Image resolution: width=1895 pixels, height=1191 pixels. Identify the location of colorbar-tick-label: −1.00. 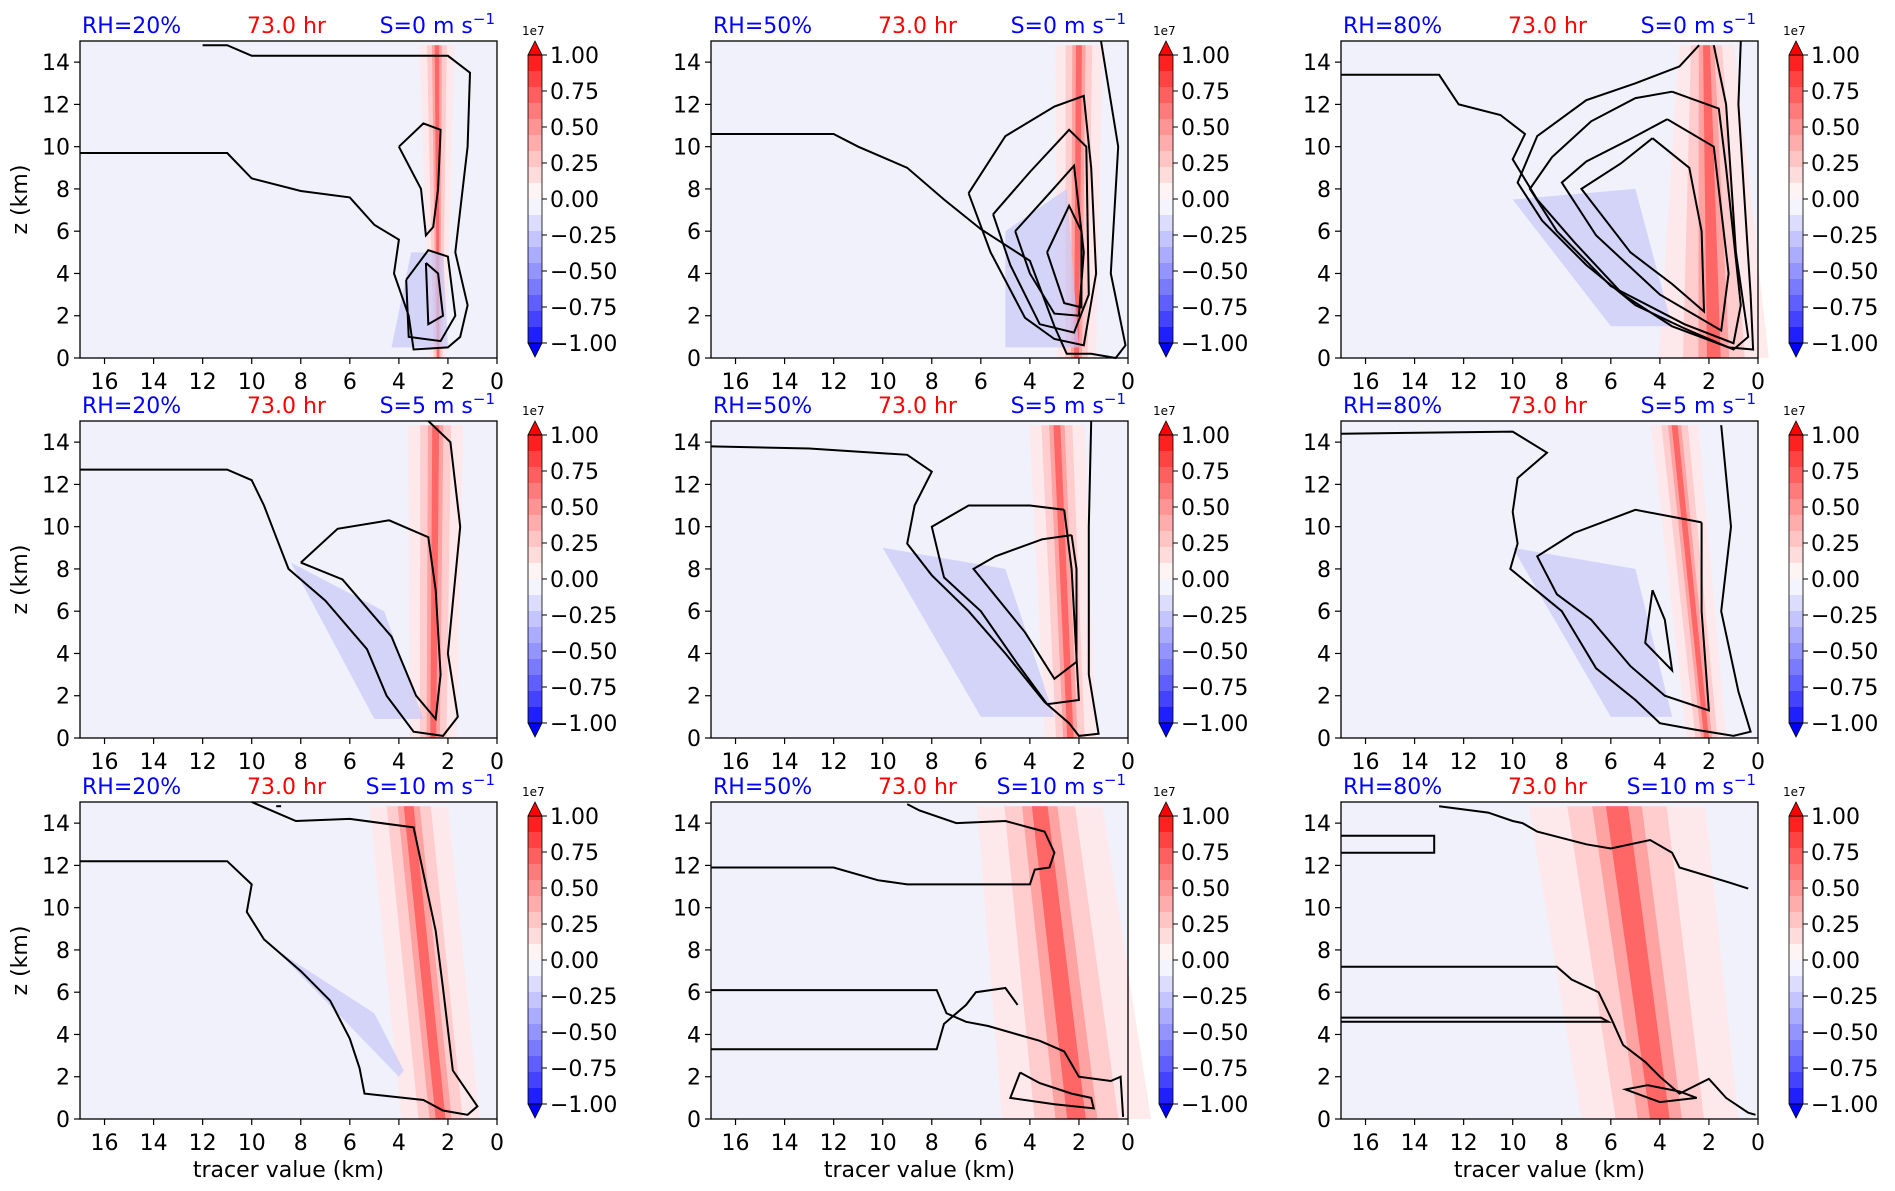
(1214, 1105).